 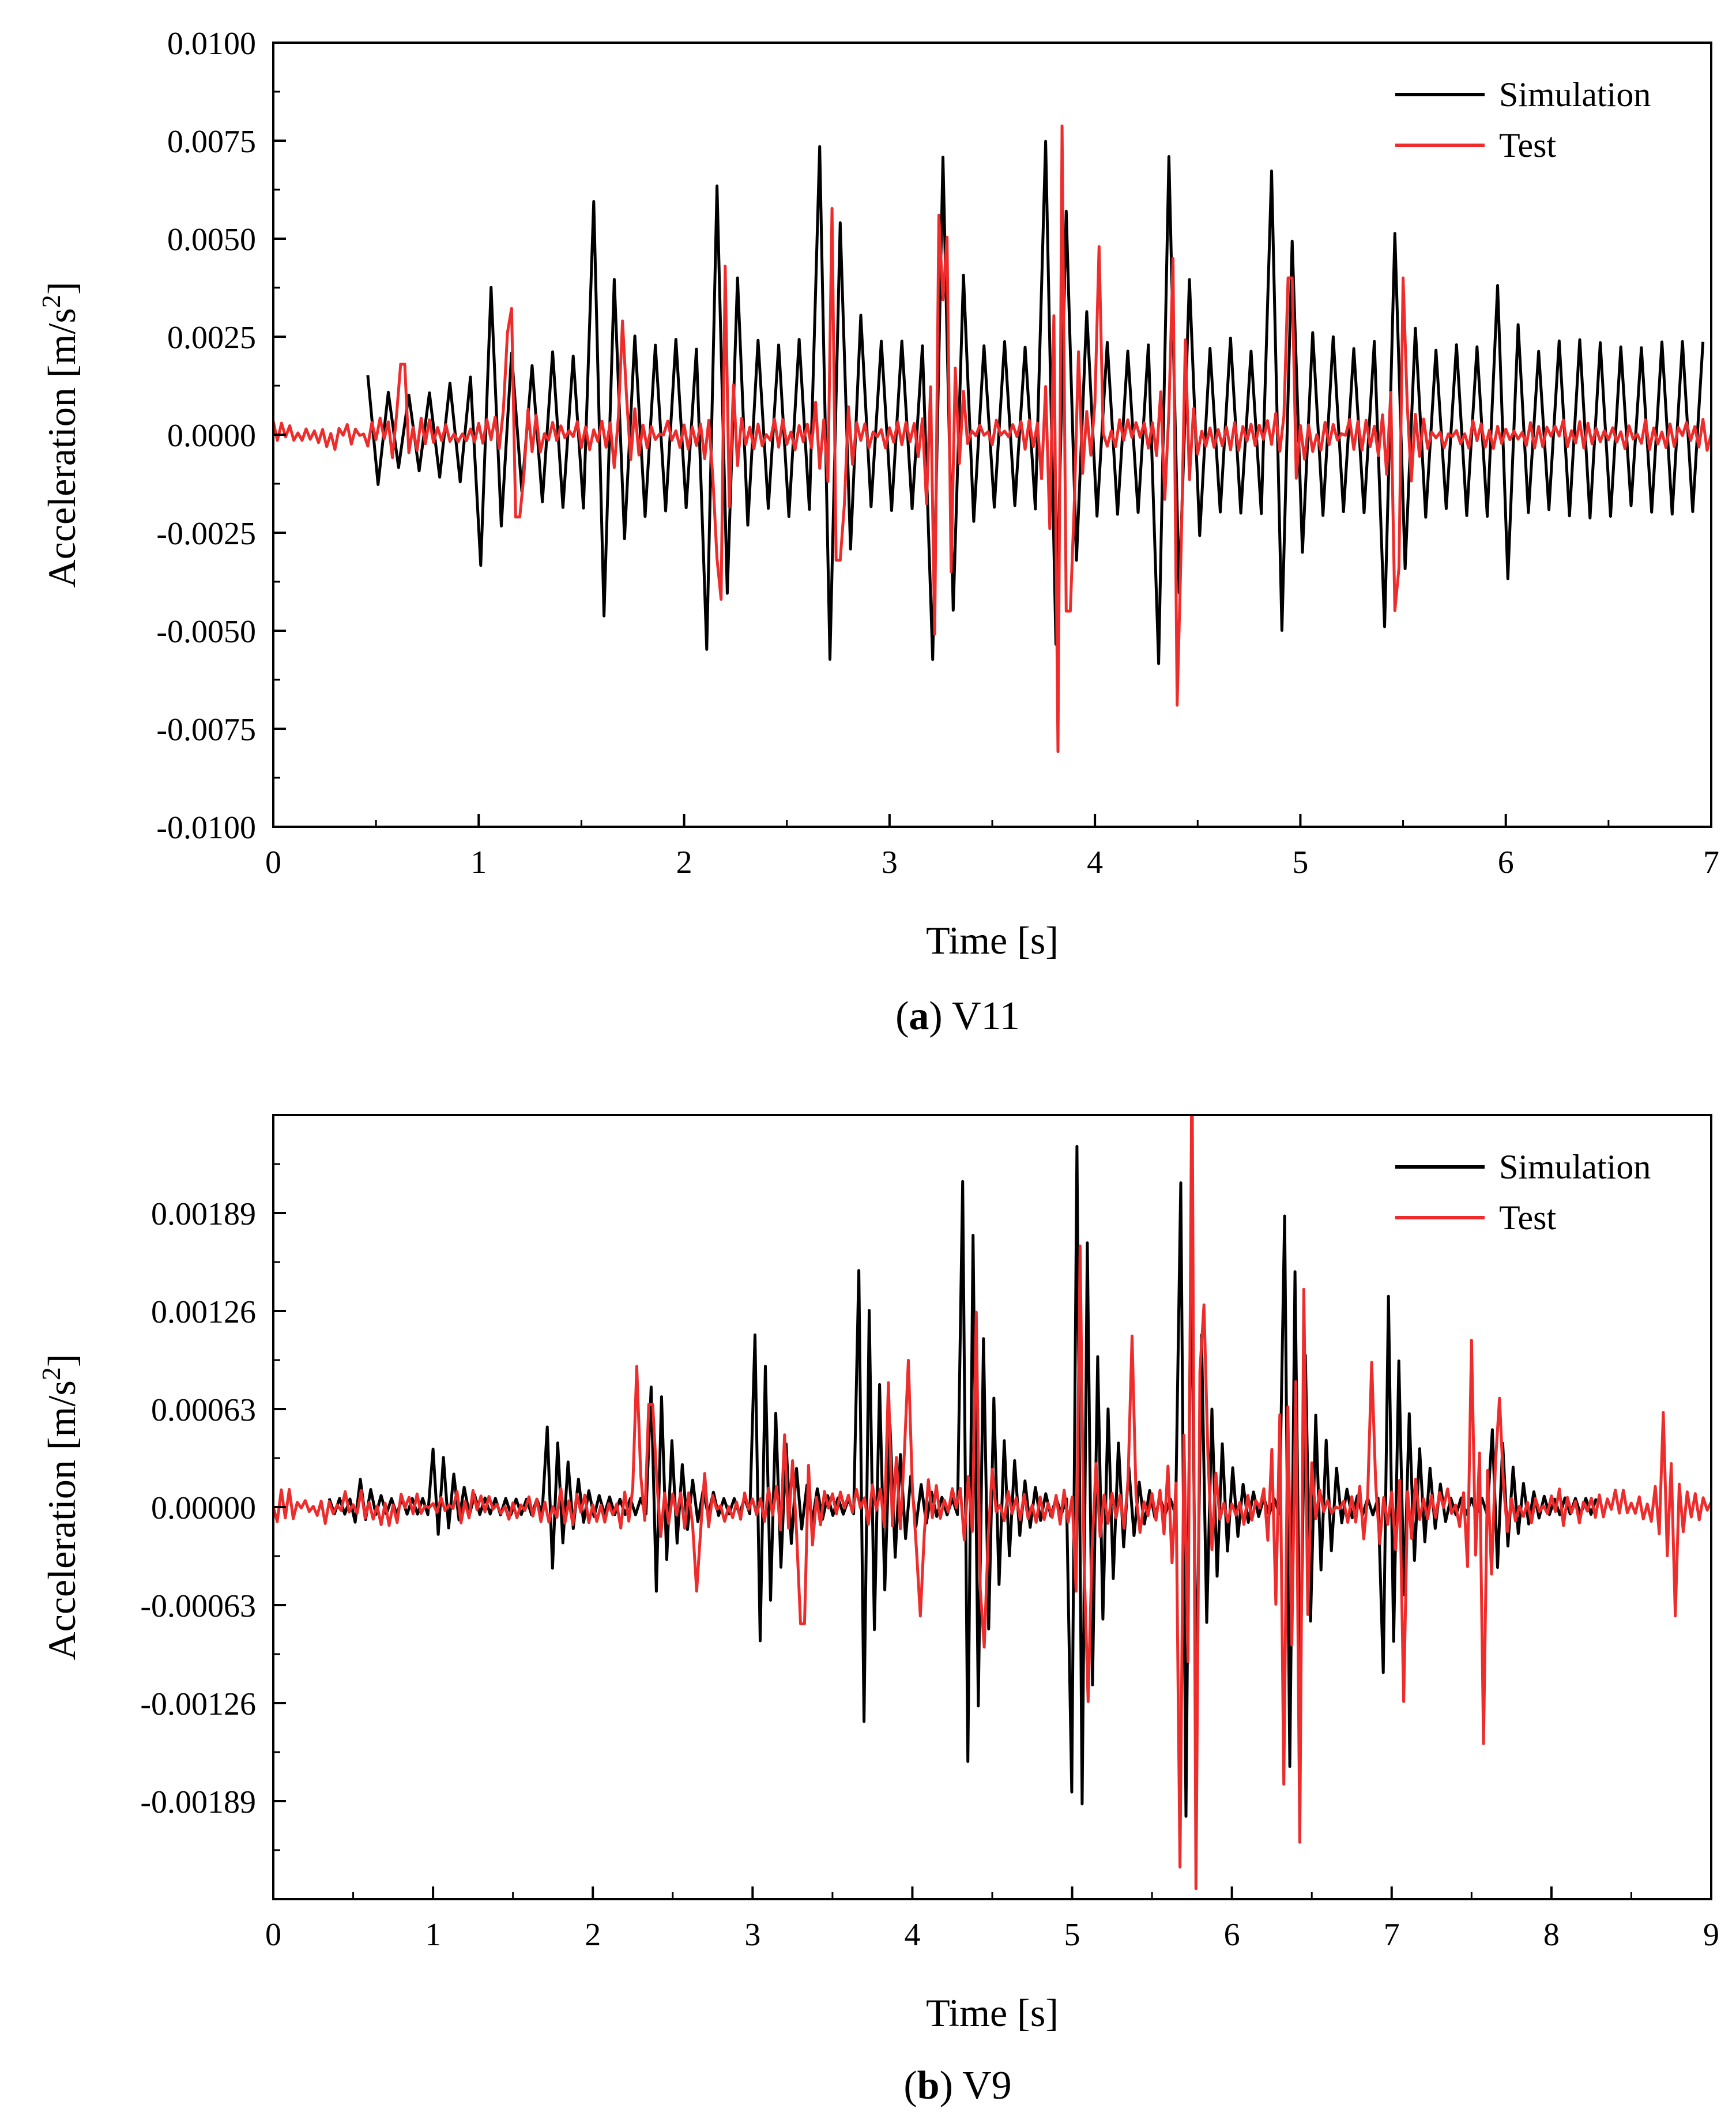 I want to click on legend-label-simulation-a: Simulation, so click(x=1575, y=95).